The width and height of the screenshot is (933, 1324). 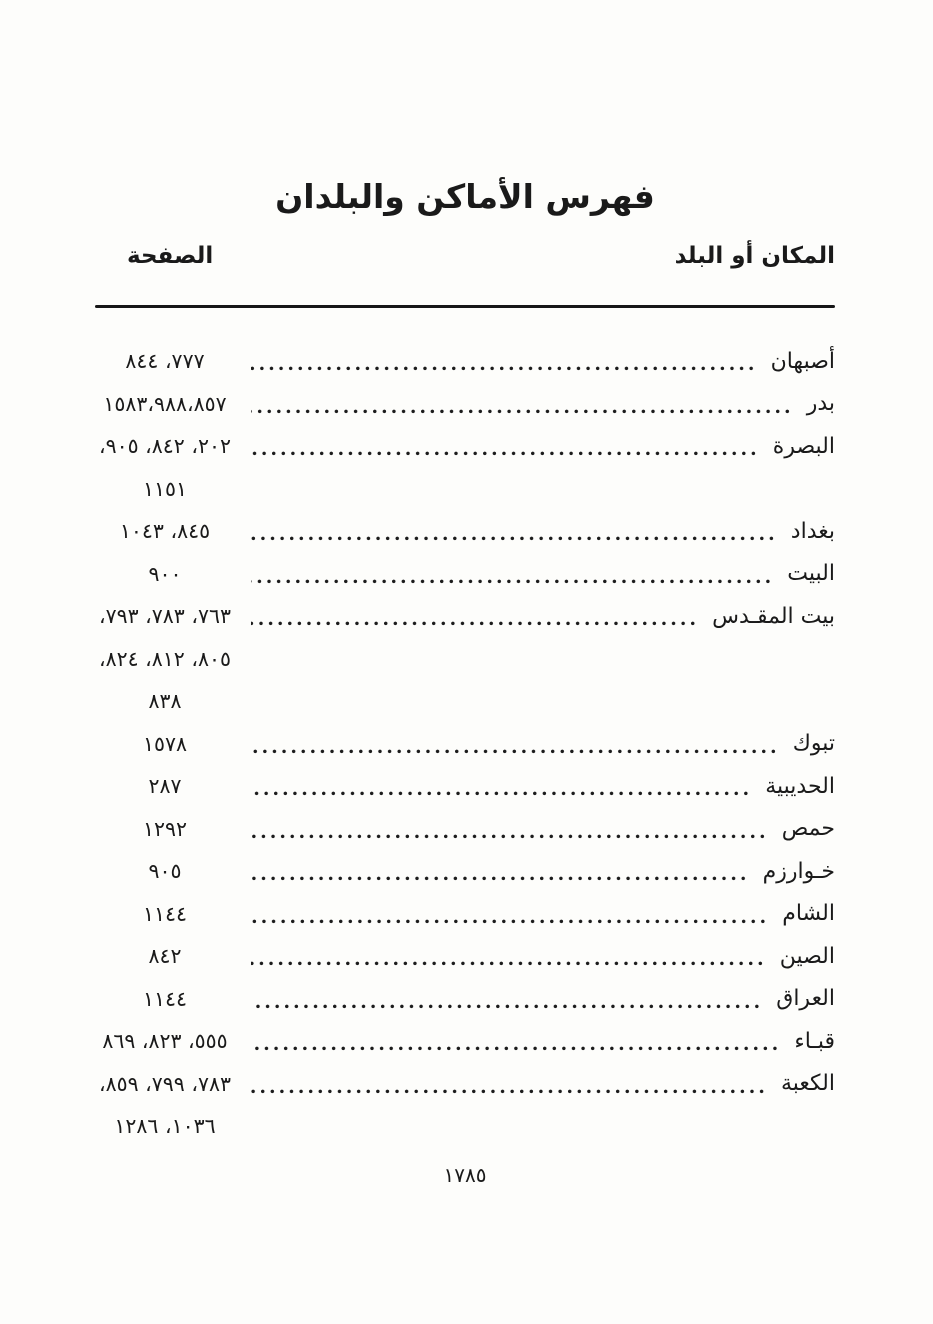 I want to click on index-entry-row: أصبهان ٨٤٤ ،٧٧٧, so click(x=465, y=361).